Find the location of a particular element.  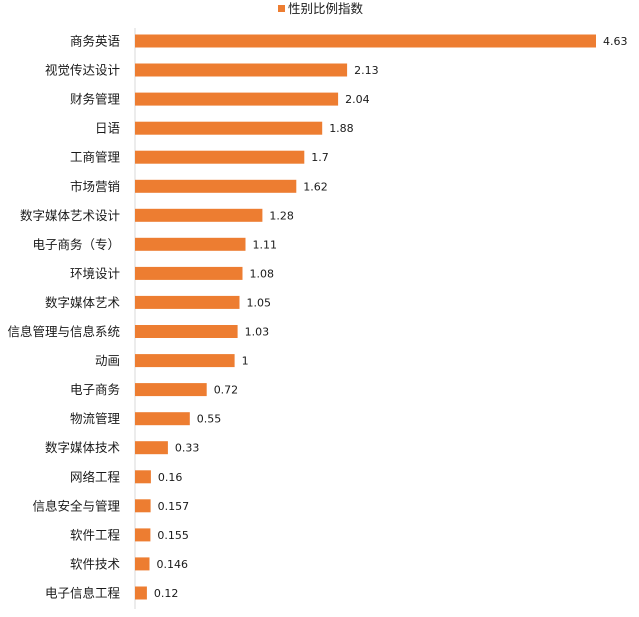

category-label: 环境设计 is located at coordinates (95, 273).